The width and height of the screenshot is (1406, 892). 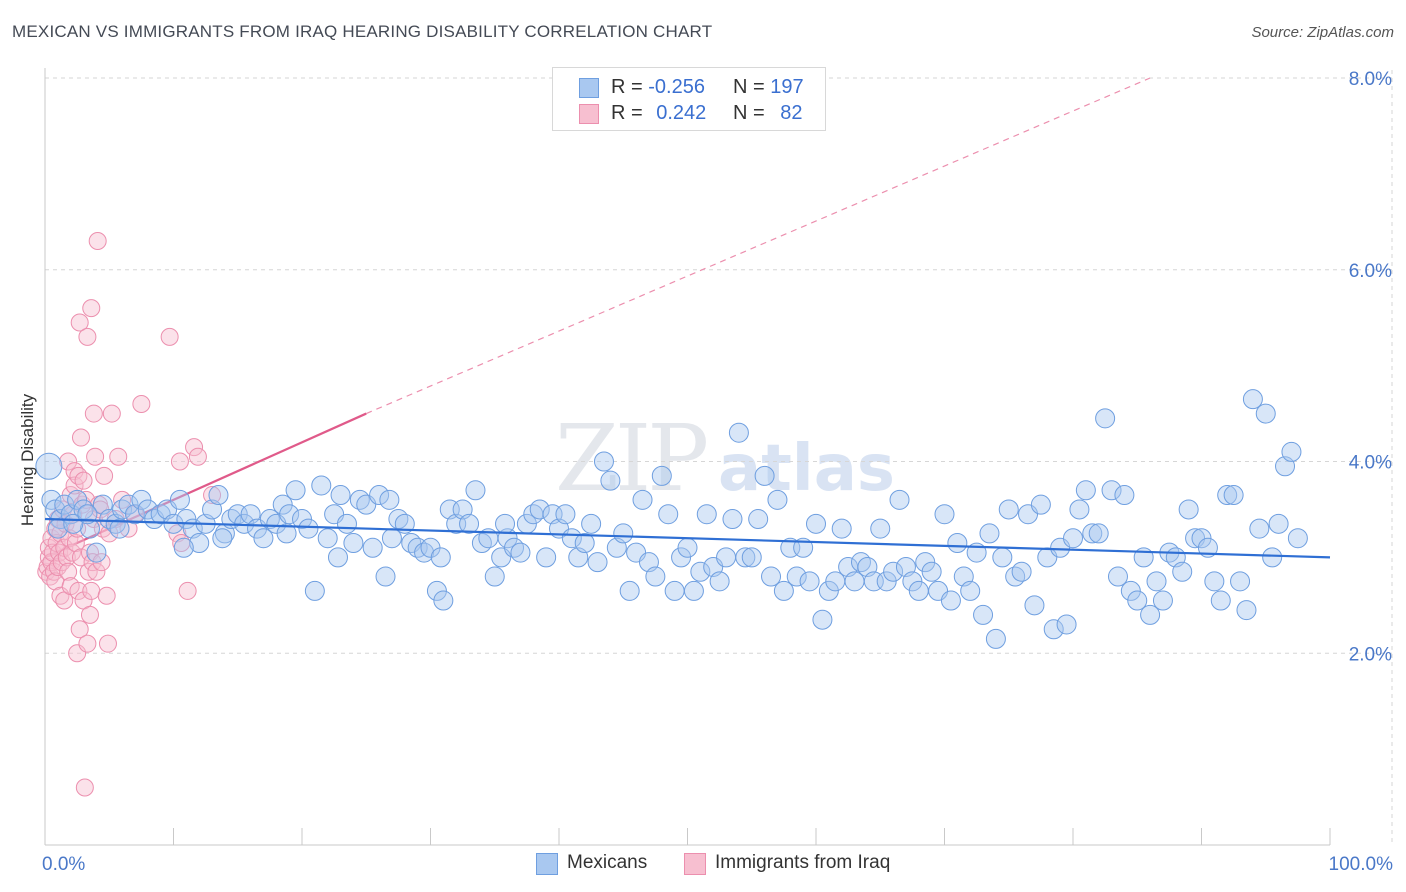 What do you see at coordinates (681, 113) in the screenshot?
I see `legend-r-value: 0.242` at bounding box center [681, 113].